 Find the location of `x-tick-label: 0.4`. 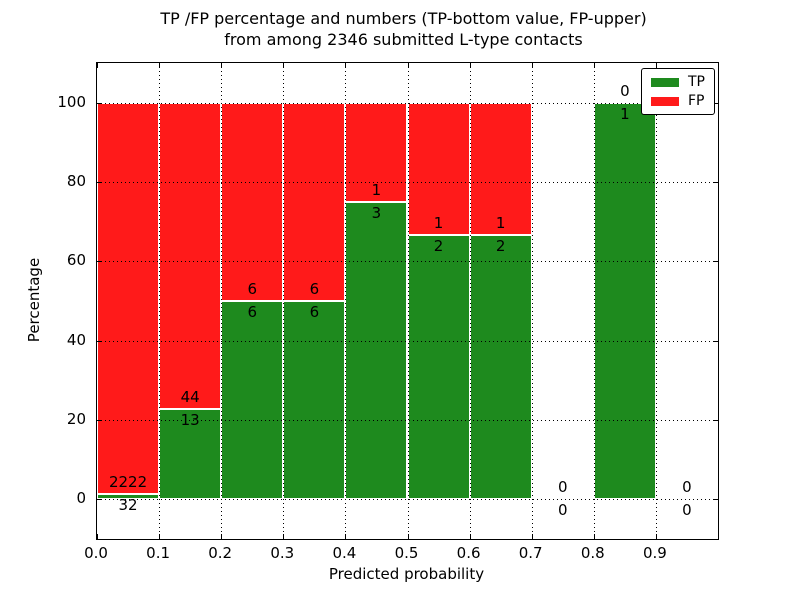

x-tick-label: 0.4 is located at coordinates (344, 553).